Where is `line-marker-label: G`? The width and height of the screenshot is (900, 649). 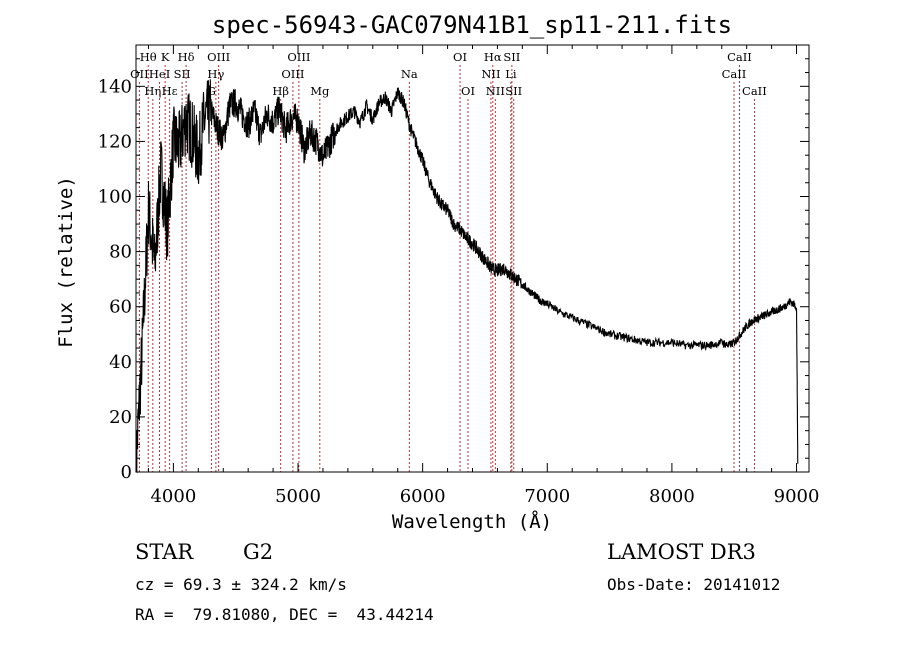 line-marker-label: G is located at coordinates (211, 91).